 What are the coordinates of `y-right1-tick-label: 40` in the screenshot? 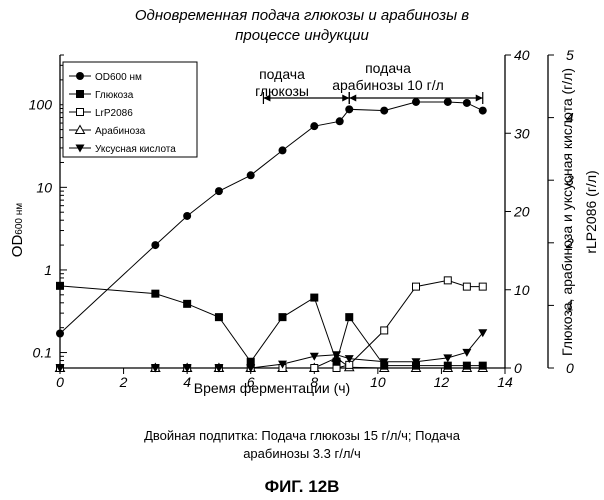 It's located at (522, 55).